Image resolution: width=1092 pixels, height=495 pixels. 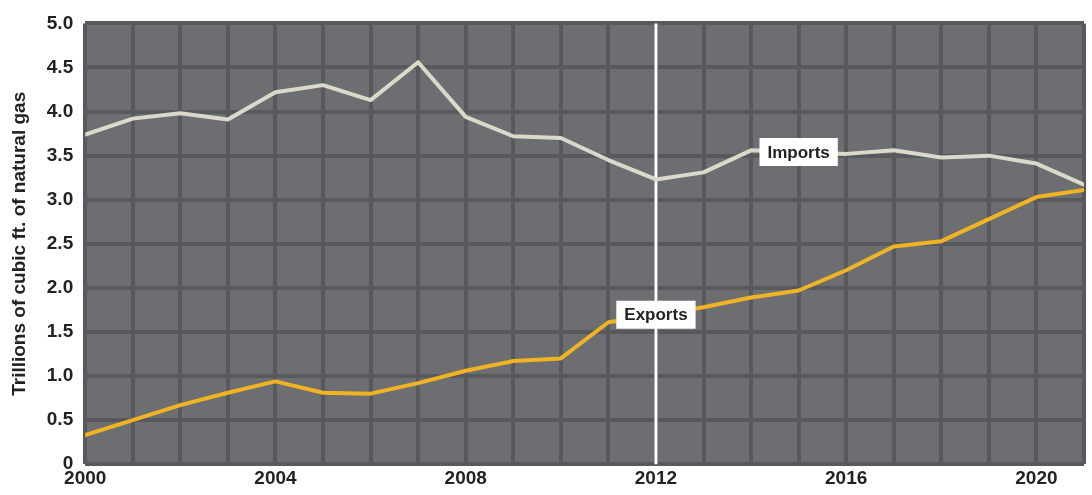 I want to click on y-tick-label: 5.0, so click(x=60, y=22).